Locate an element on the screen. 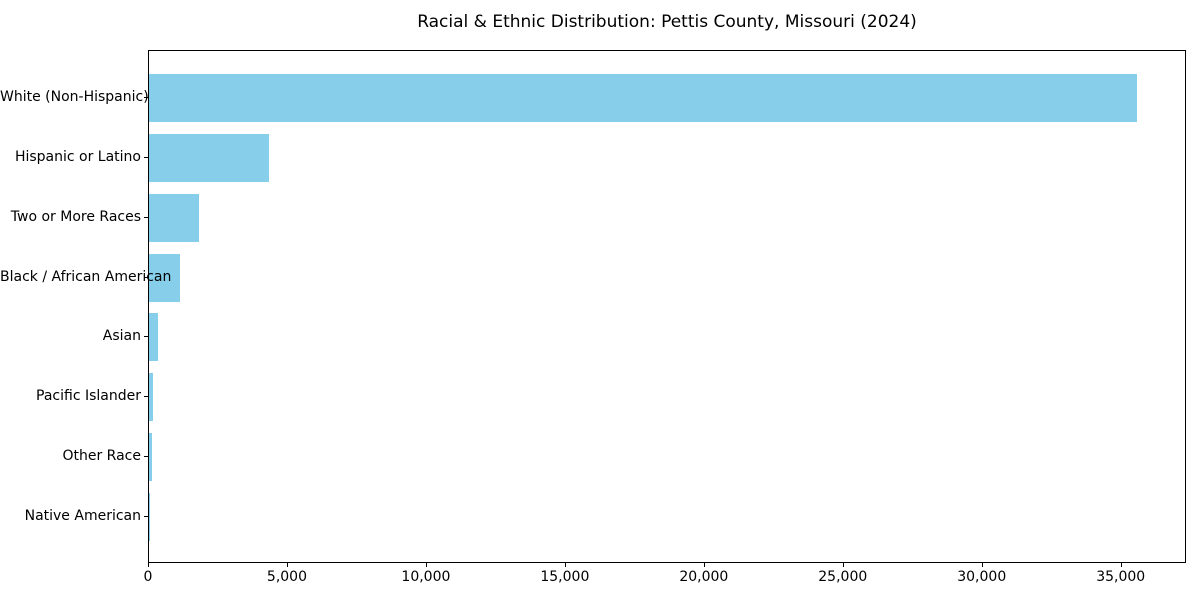  x-tick-label-5-000: 5,000 is located at coordinates (286, 577).